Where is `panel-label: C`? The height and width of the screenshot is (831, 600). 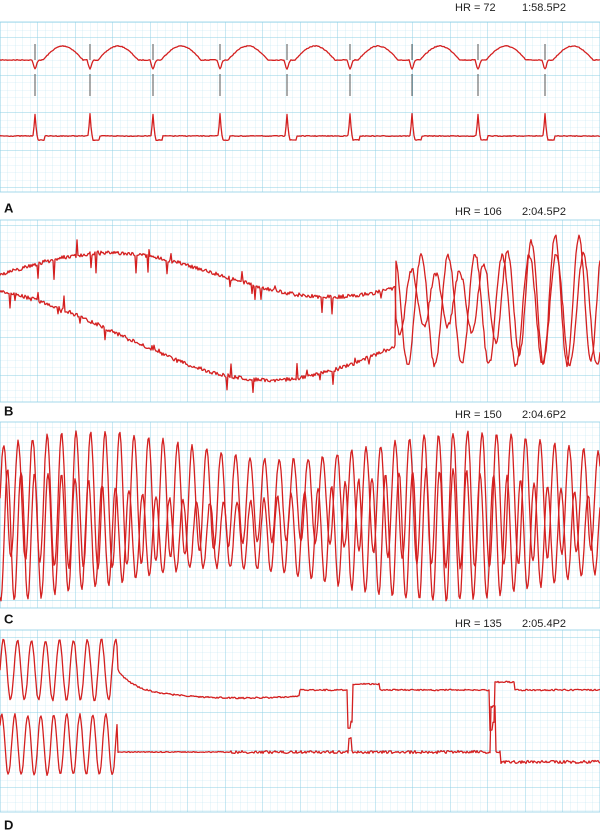
panel-label: C is located at coordinates (9, 618).